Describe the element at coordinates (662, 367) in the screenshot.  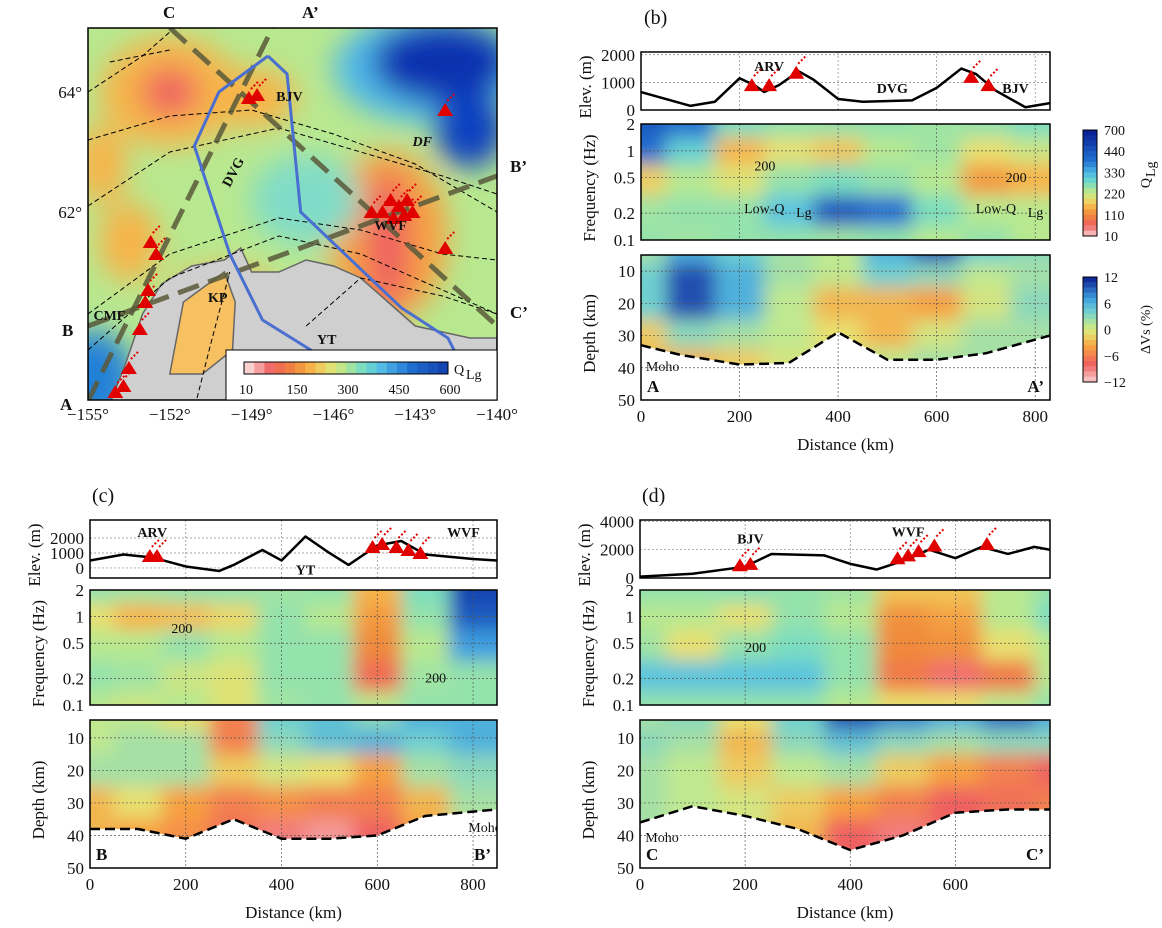
I see `moho-label: Moho` at that location.